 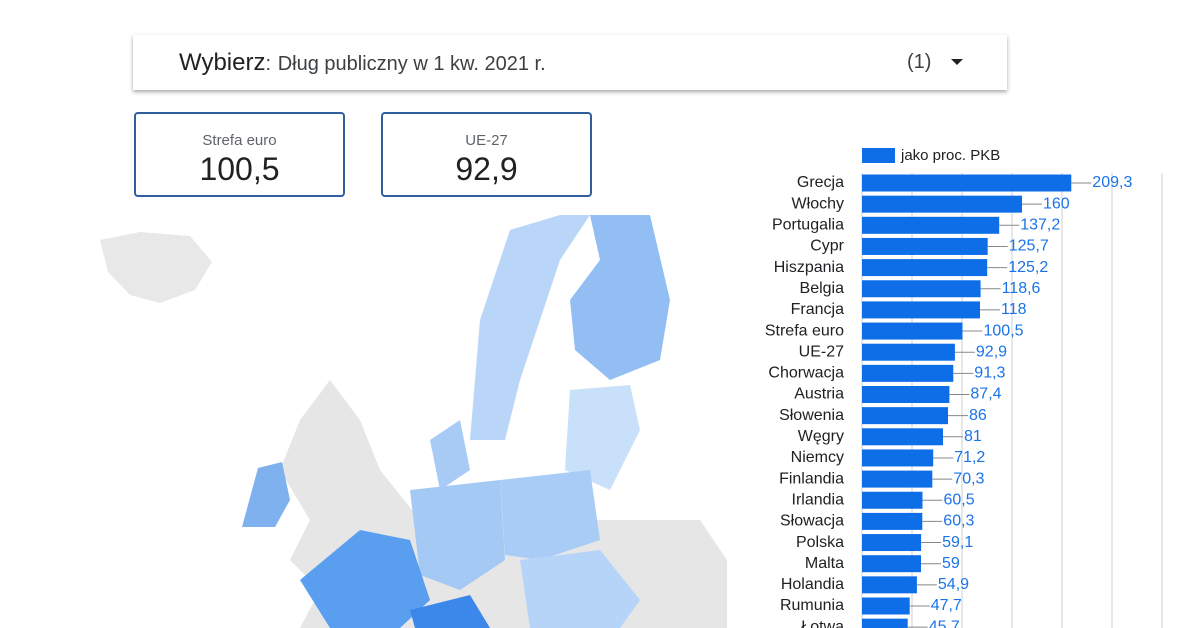 What do you see at coordinates (1004, 330) in the screenshot?
I see `data-label: 100,5` at bounding box center [1004, 330].